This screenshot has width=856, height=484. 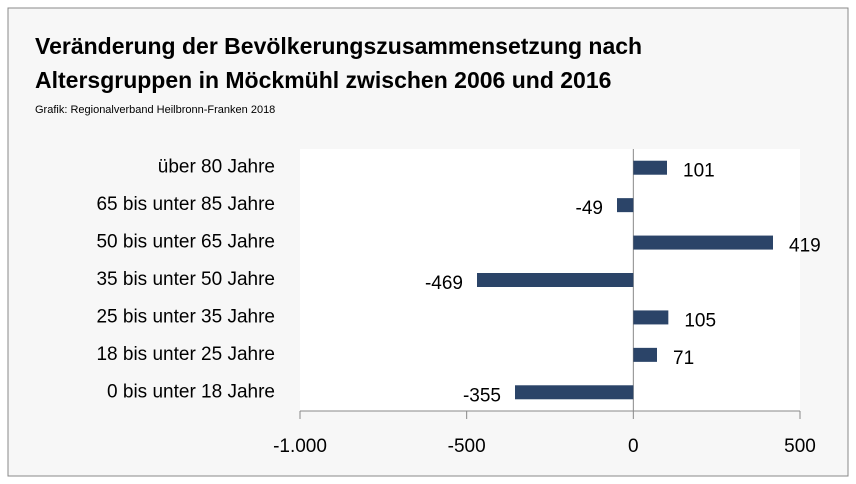 I want to click on y-tick-label: 18 bis unter 25 Jahre, so click(x=185, y=354).